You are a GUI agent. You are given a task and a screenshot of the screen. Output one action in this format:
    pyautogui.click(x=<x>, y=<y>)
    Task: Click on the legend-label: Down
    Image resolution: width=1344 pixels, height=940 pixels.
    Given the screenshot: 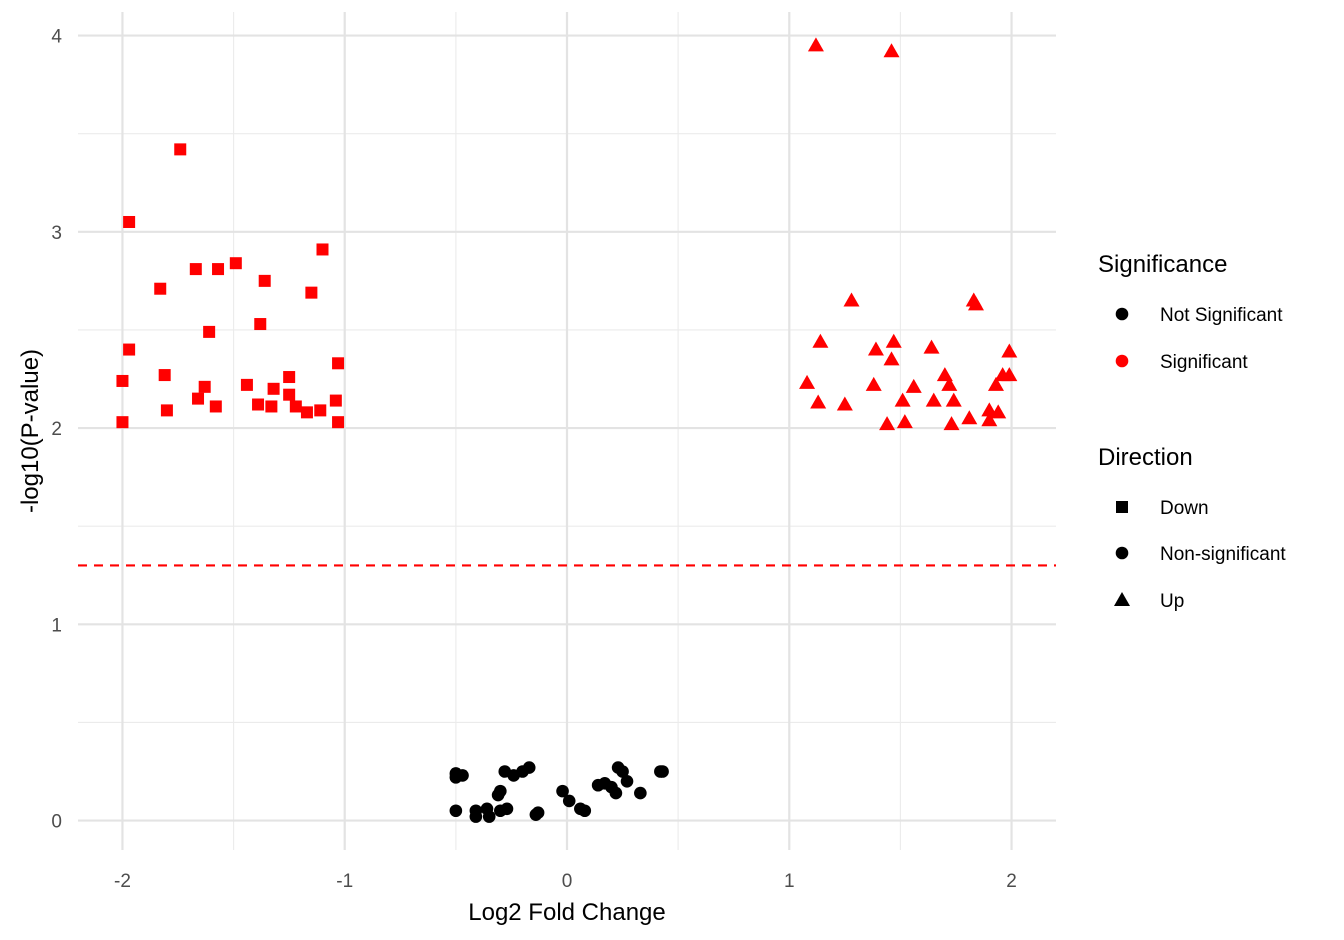 What is the action you would take?
    pyautogui.click(x=1184, y=508)
    